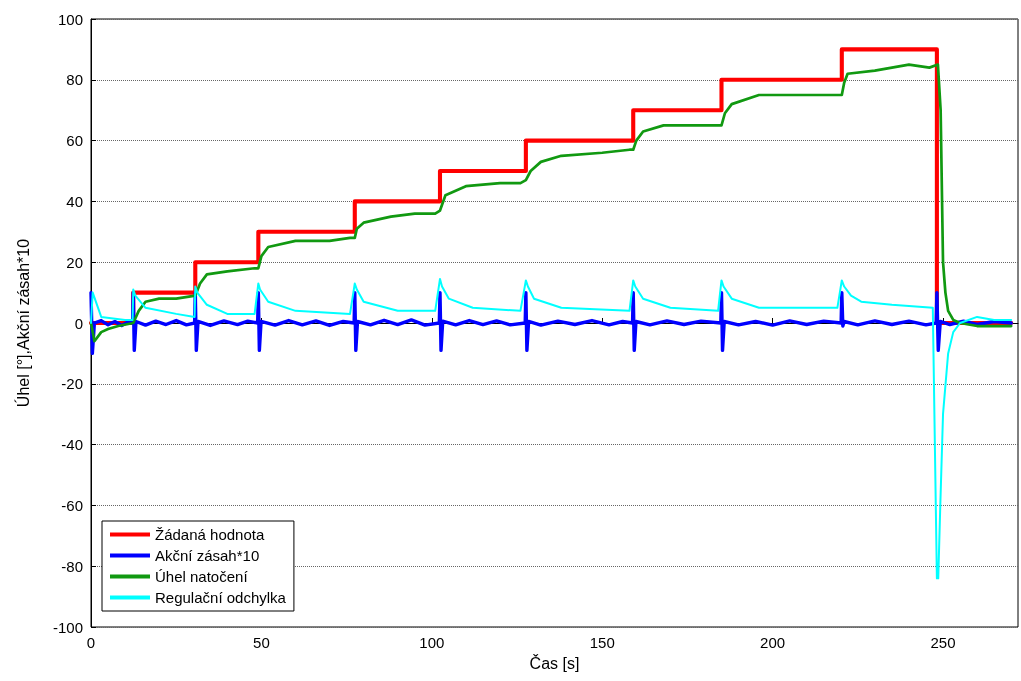 Image resolution: width=1021 pixels, height=681 pixels. What do you see at coordinates (72, 505) in the screenshot?
I see `y-tick-label: -60` at bounding box center [72, 505].